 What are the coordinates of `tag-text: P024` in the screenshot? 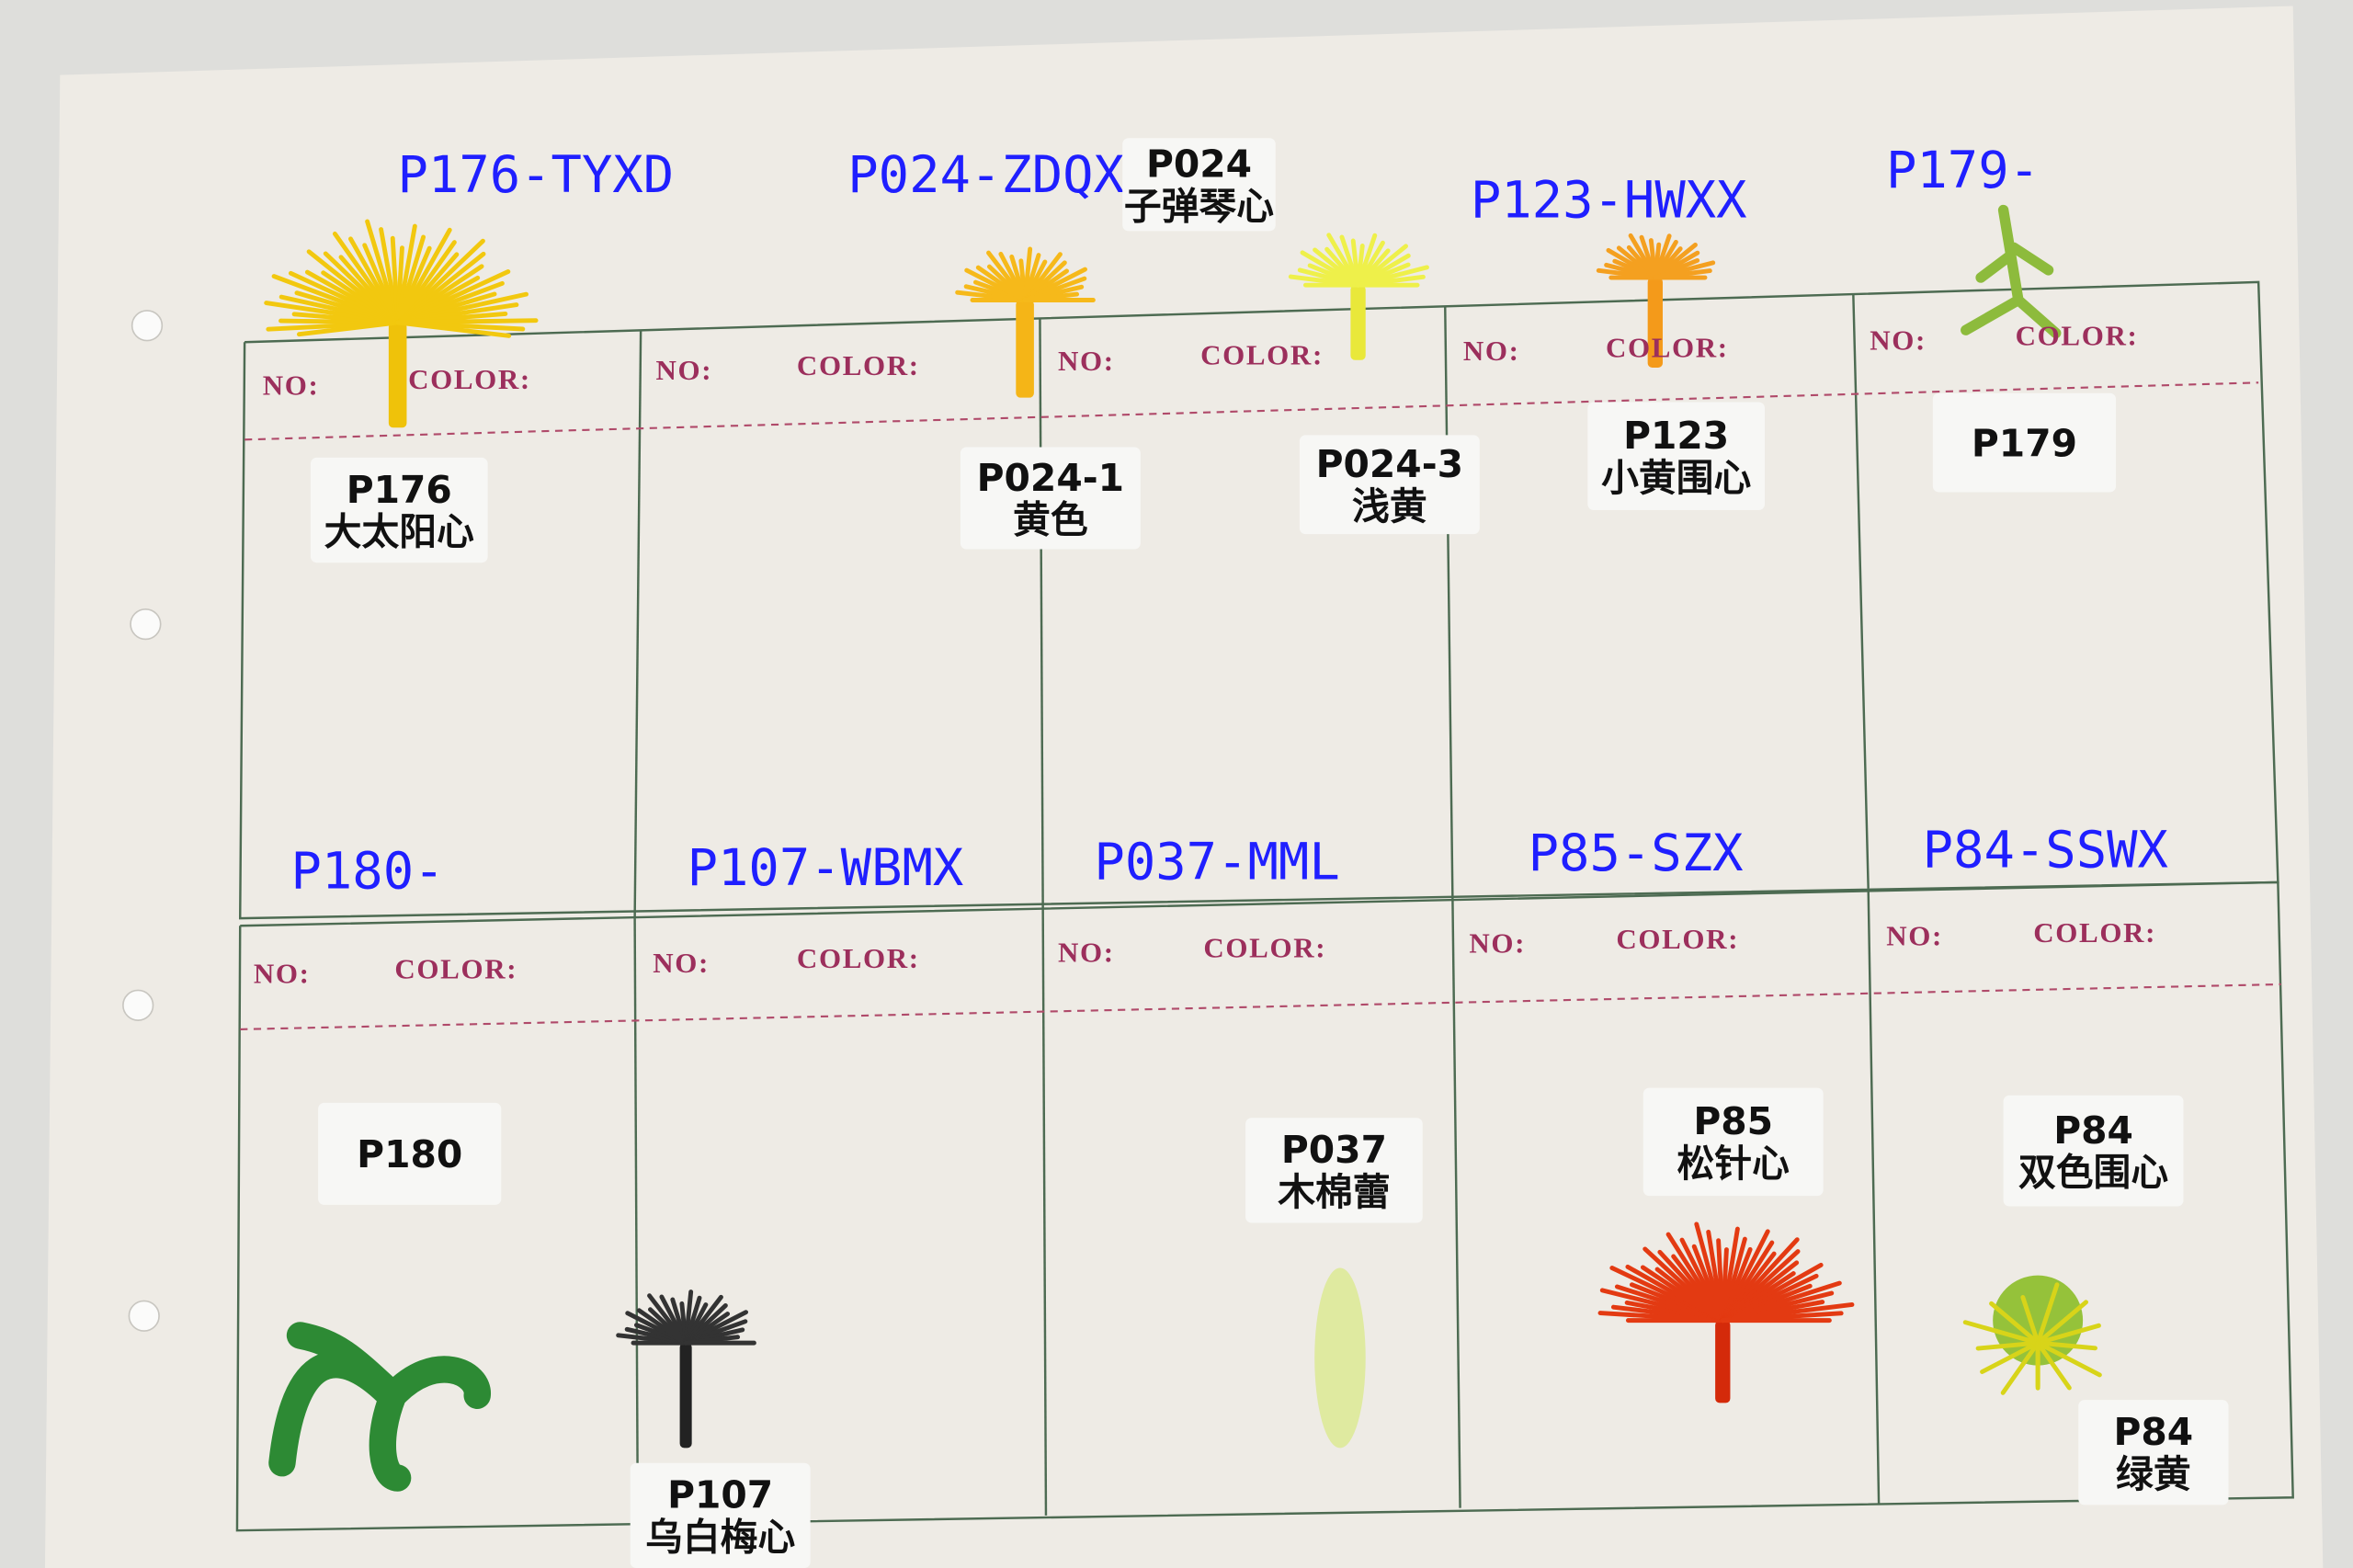 It's located at (1199, 164).